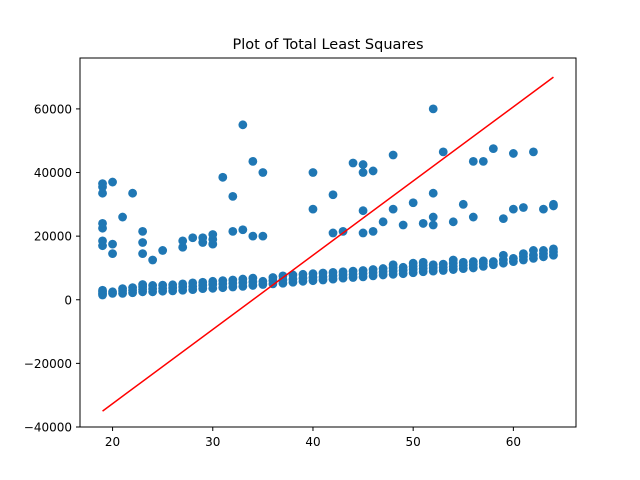 This screenshot has height=480, width=640. Describe the element at coordinates (48, 364) in the screenshot. I see `y-tick-label: −20000` at that location.